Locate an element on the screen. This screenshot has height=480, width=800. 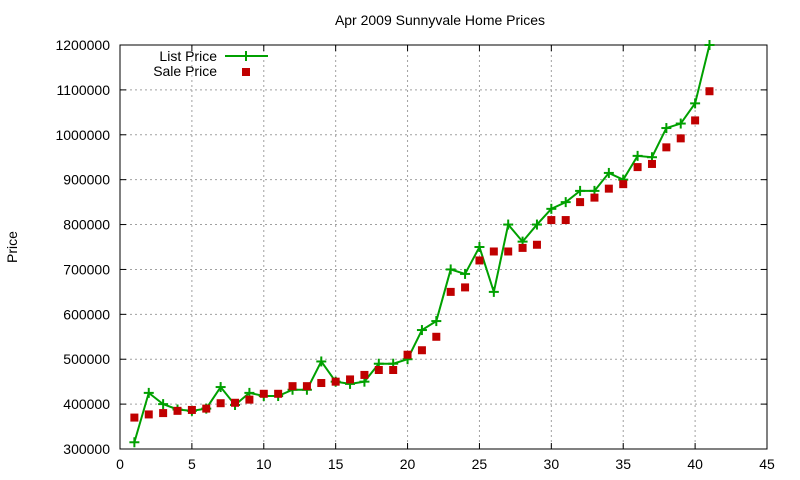
x-tick-label: 5 is located at coordinates (192, 464).